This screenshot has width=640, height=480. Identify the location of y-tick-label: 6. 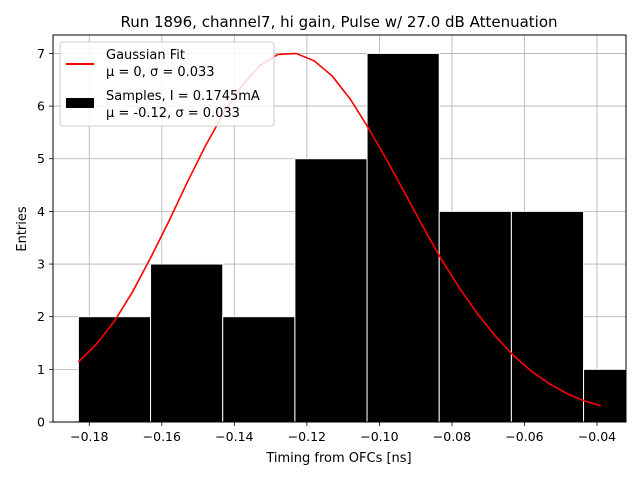
(41, 106).